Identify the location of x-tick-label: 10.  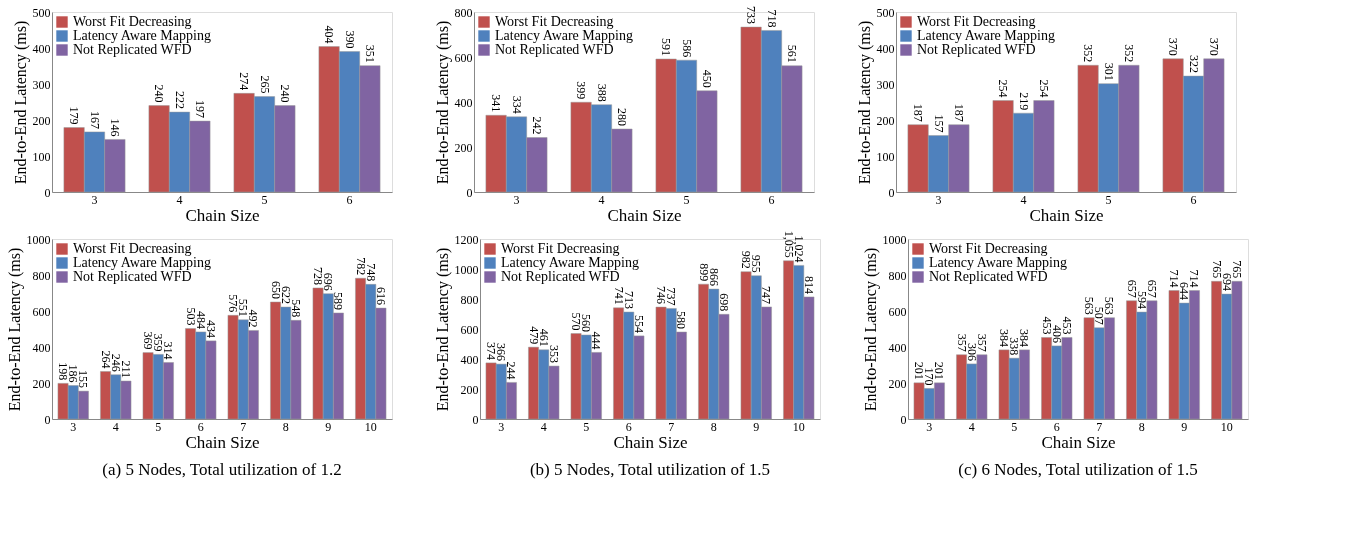
(798, 426).